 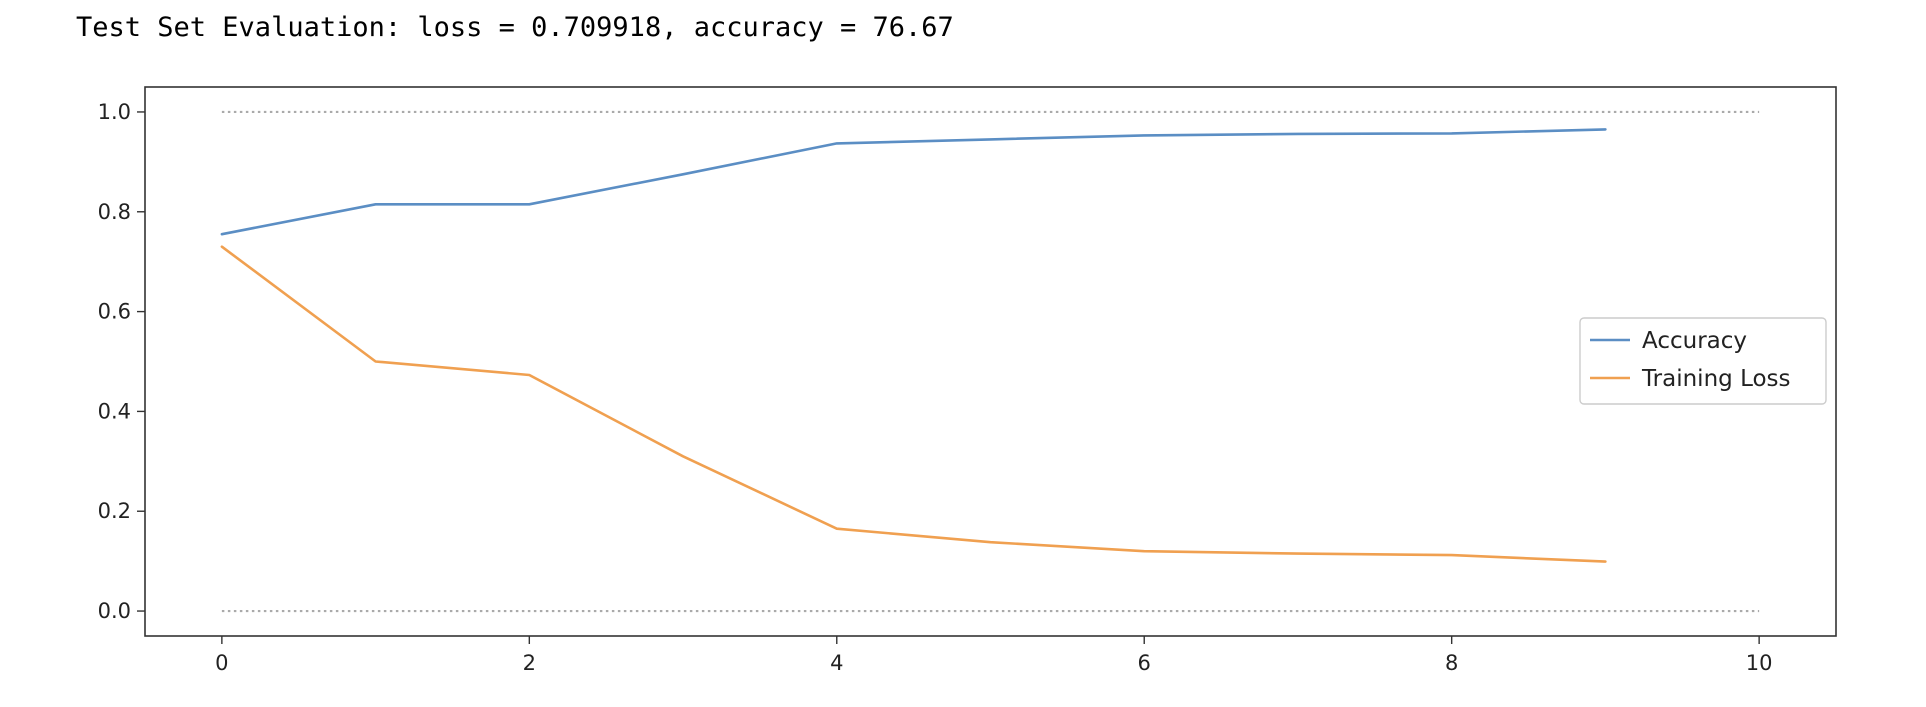 I want to click on y-tick-label: 0.0, so click(x=114, y=611).